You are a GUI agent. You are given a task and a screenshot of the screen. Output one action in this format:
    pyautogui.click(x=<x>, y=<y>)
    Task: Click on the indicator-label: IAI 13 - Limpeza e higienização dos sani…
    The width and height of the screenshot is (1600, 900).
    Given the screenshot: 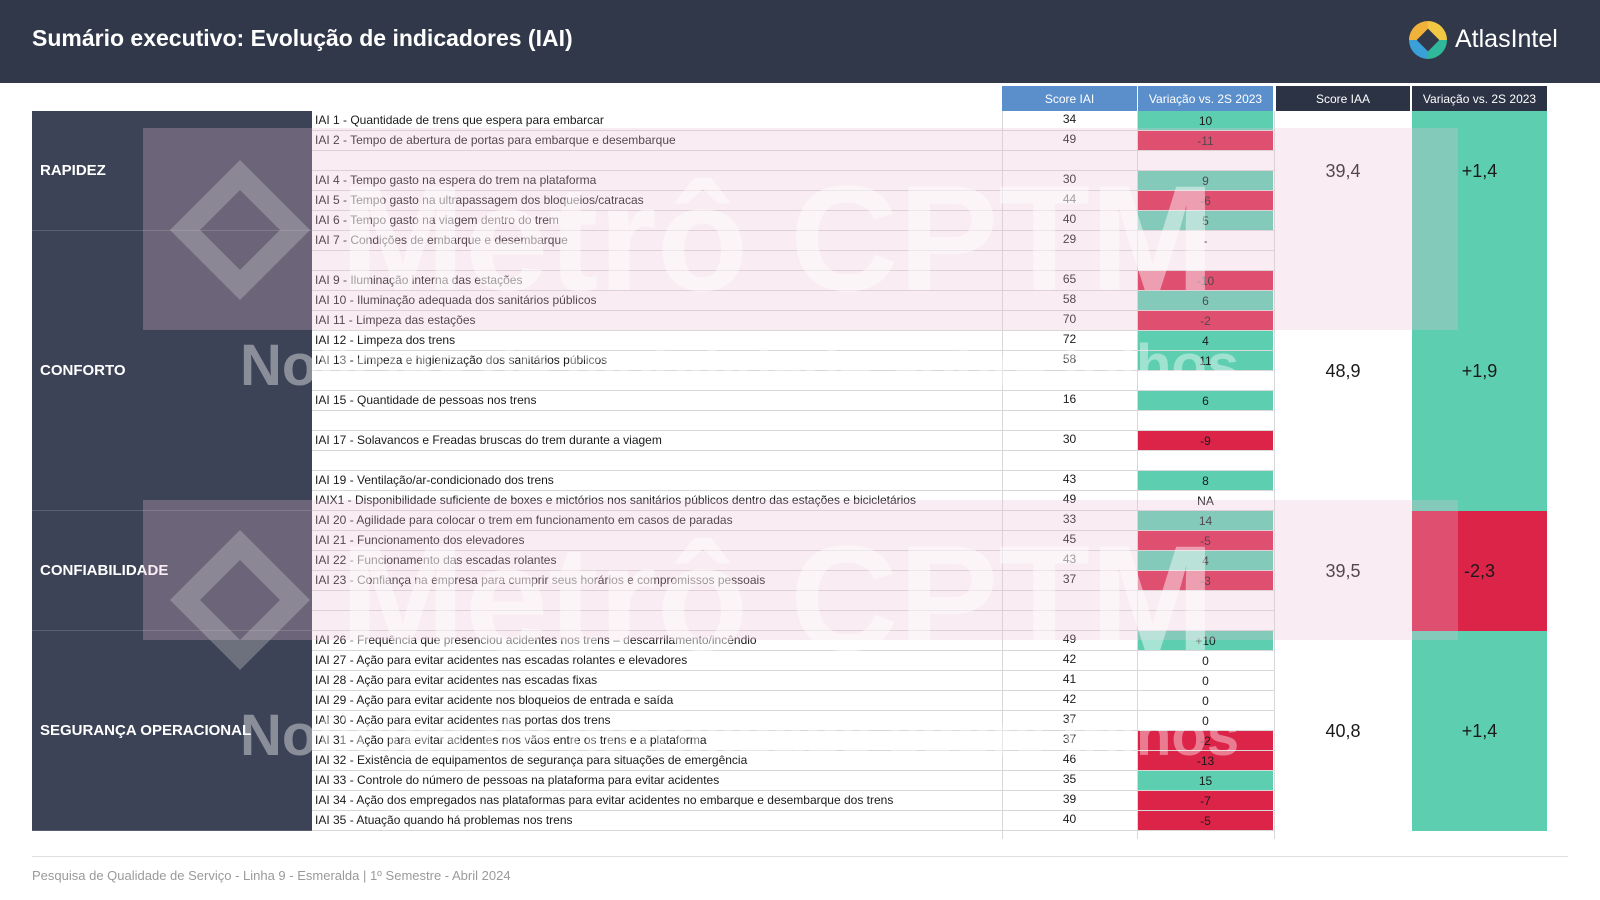 What is the action you would take?
    pyautogui.click(x=461, y=360)
    